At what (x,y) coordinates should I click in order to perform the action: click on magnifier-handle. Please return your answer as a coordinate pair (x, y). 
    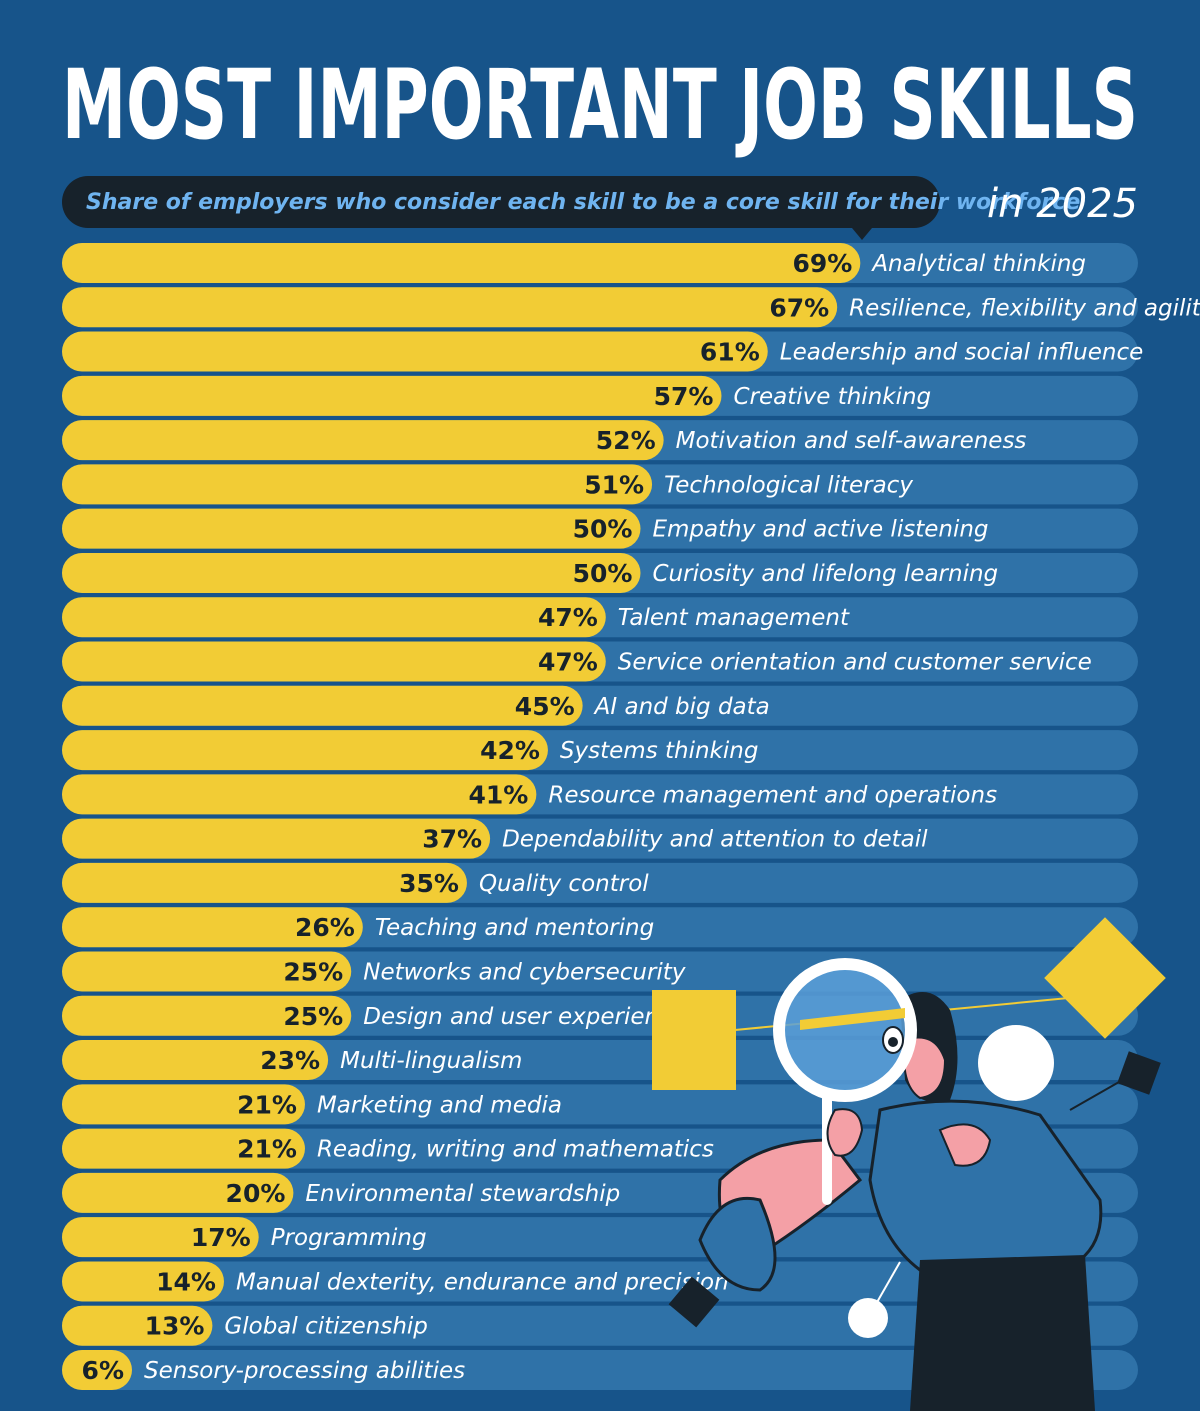
    Looking at the image, I should click on (827, 1147).